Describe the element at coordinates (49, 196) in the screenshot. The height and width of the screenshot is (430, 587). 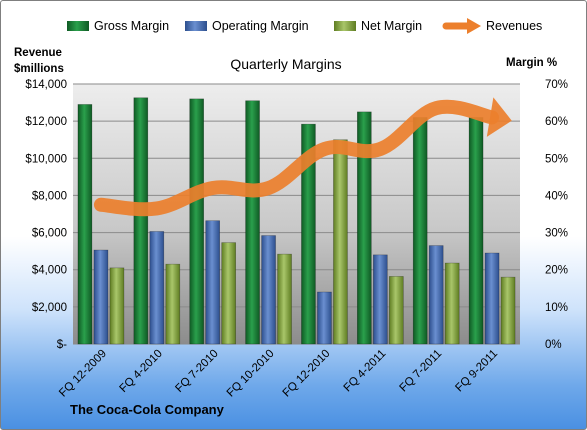
I see `y-left-tick-label: $8,000` at that location.